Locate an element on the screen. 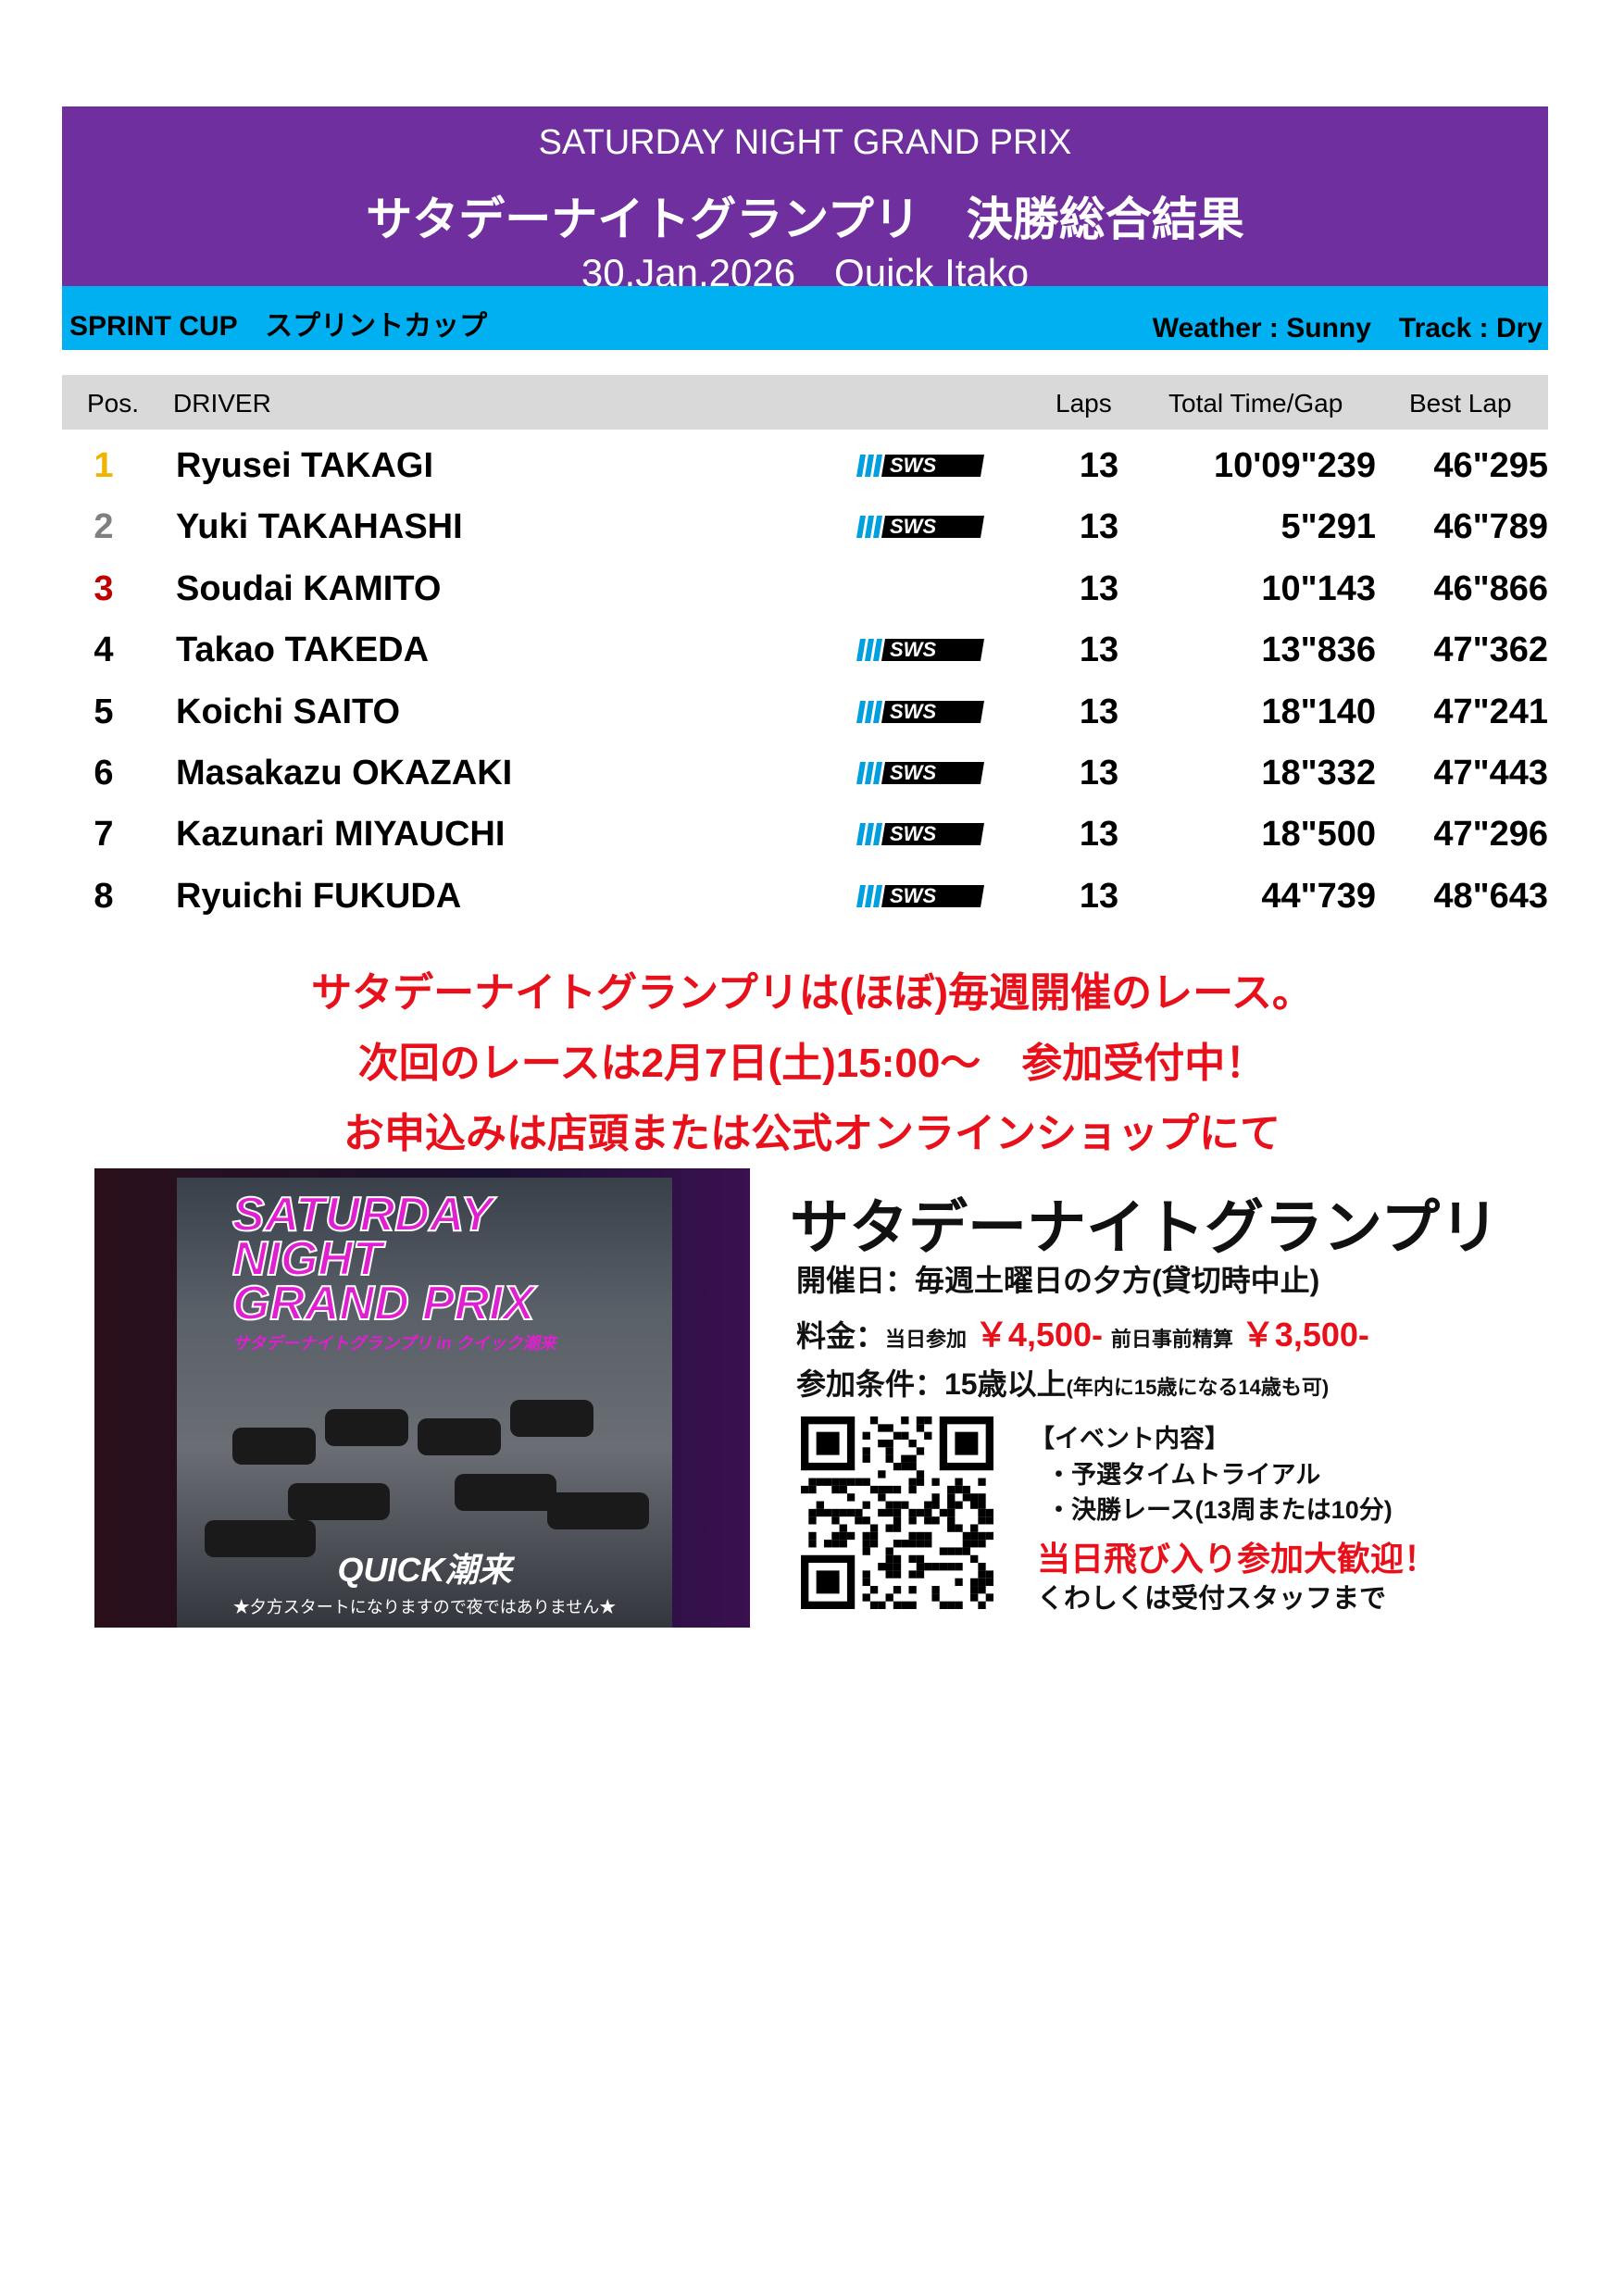 The height and width of the screenshot is (2296, 1624). event-item-1: ・予選タイムトライアル is located at coordinates (1183, 1475).